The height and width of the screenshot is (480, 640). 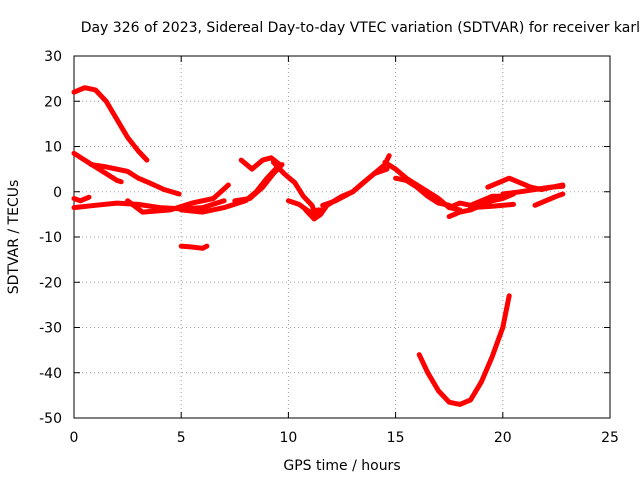 What do you see at coordinates (50, 283) in the screenshot?
I see `y-tick-label: -20` at bounding box center [50, 283].